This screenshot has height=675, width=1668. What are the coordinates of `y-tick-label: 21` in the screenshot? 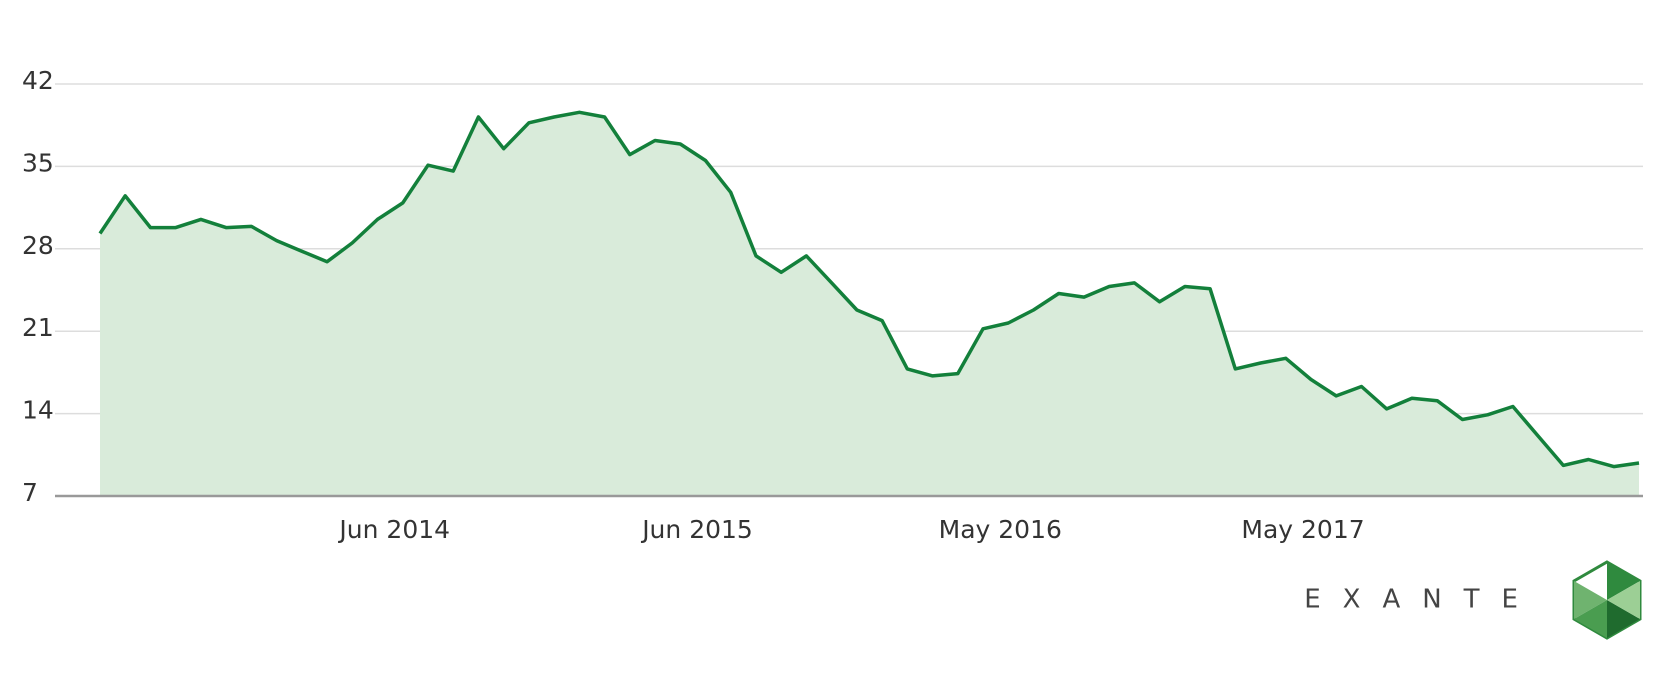 It's located at (38, 327).